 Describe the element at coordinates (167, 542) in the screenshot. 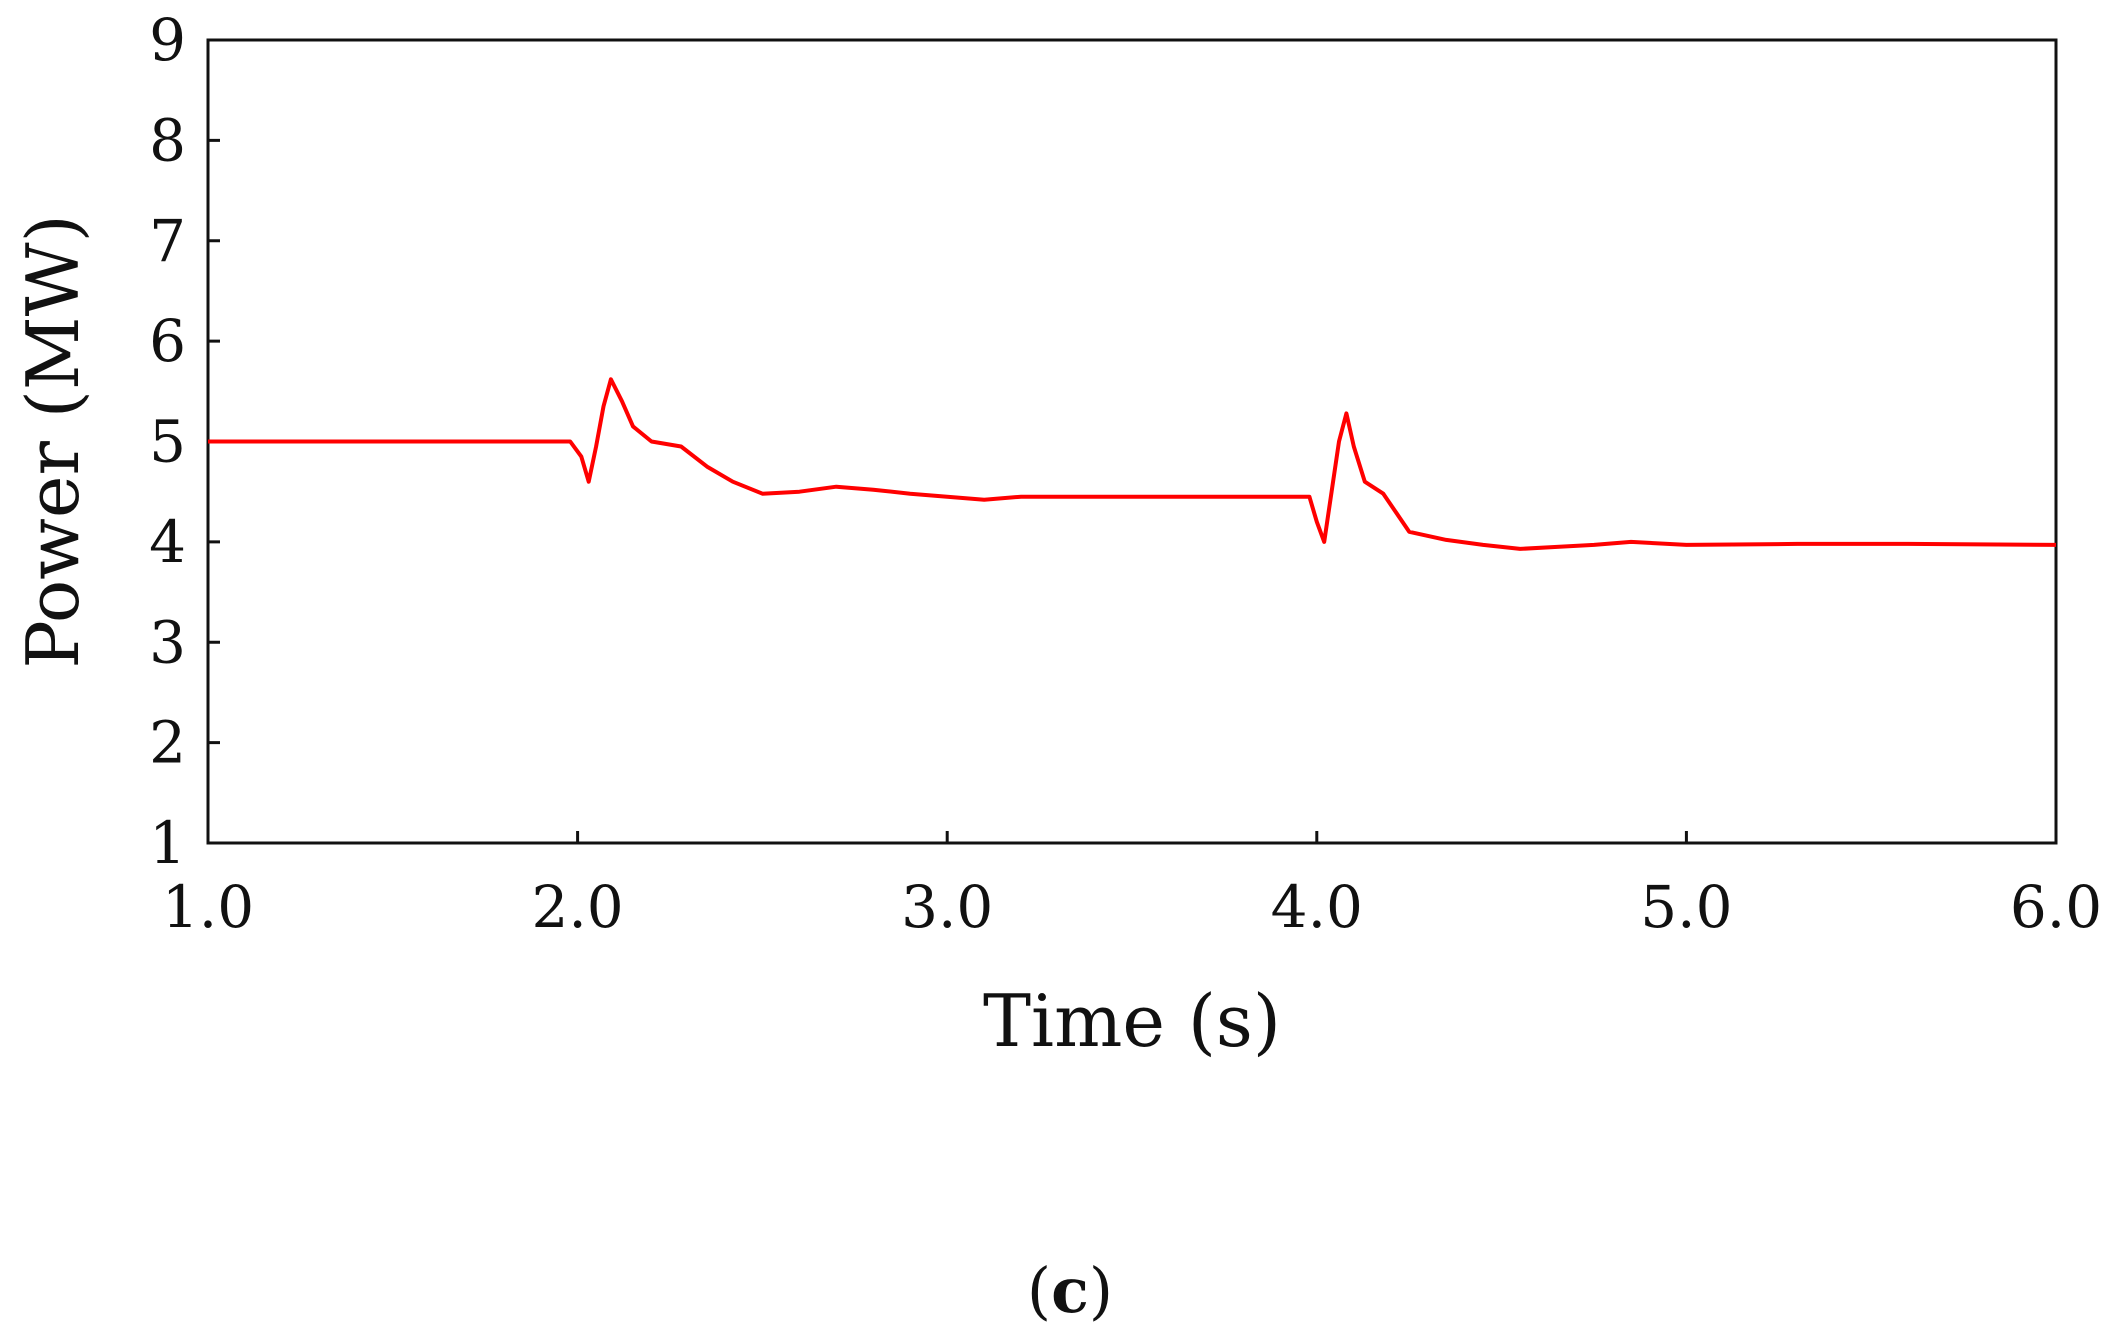

I see `y-tick-label: 4` at that location.